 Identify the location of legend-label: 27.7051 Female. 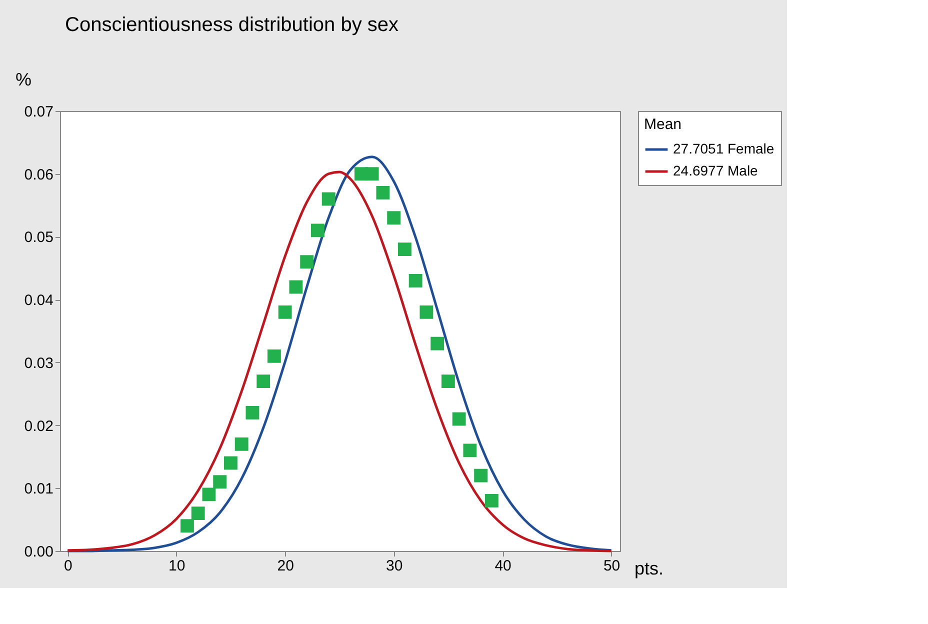
(723, 148).